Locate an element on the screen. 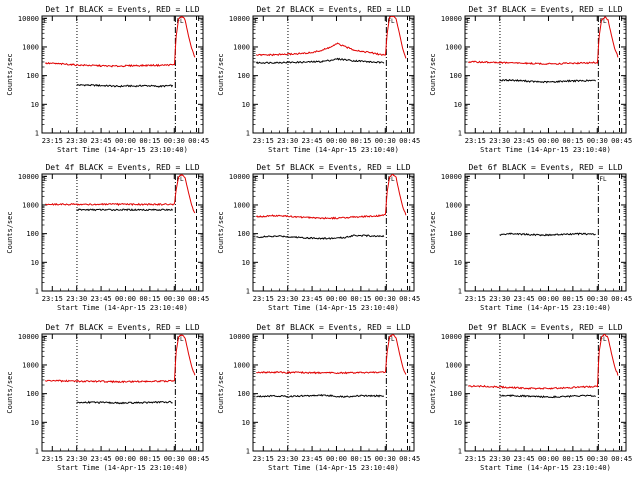 The image size is (640, 480). panel-title: Det 1f BLACK = Events, RED = LLD is located at coordinates (122, 9).